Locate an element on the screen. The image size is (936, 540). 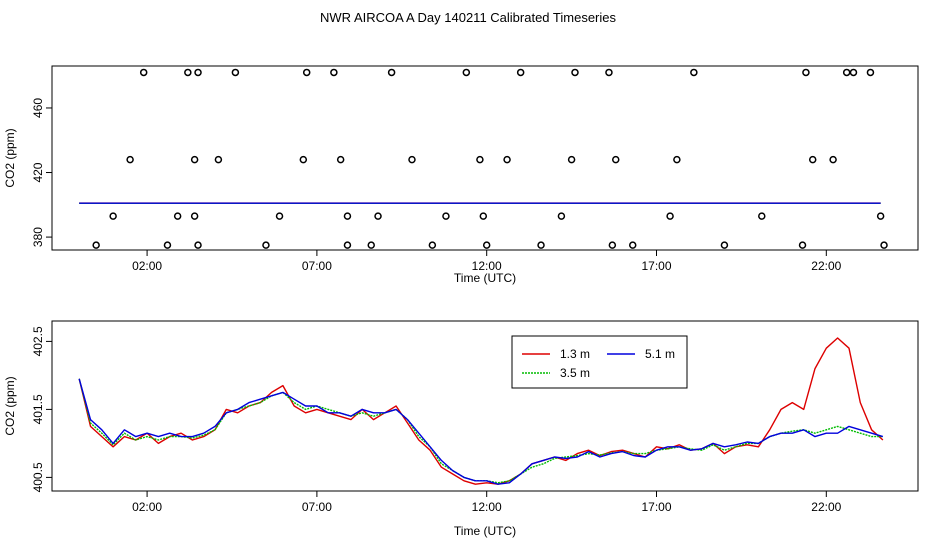
y-tick-label: 380 is located at coordinates (38, 237).